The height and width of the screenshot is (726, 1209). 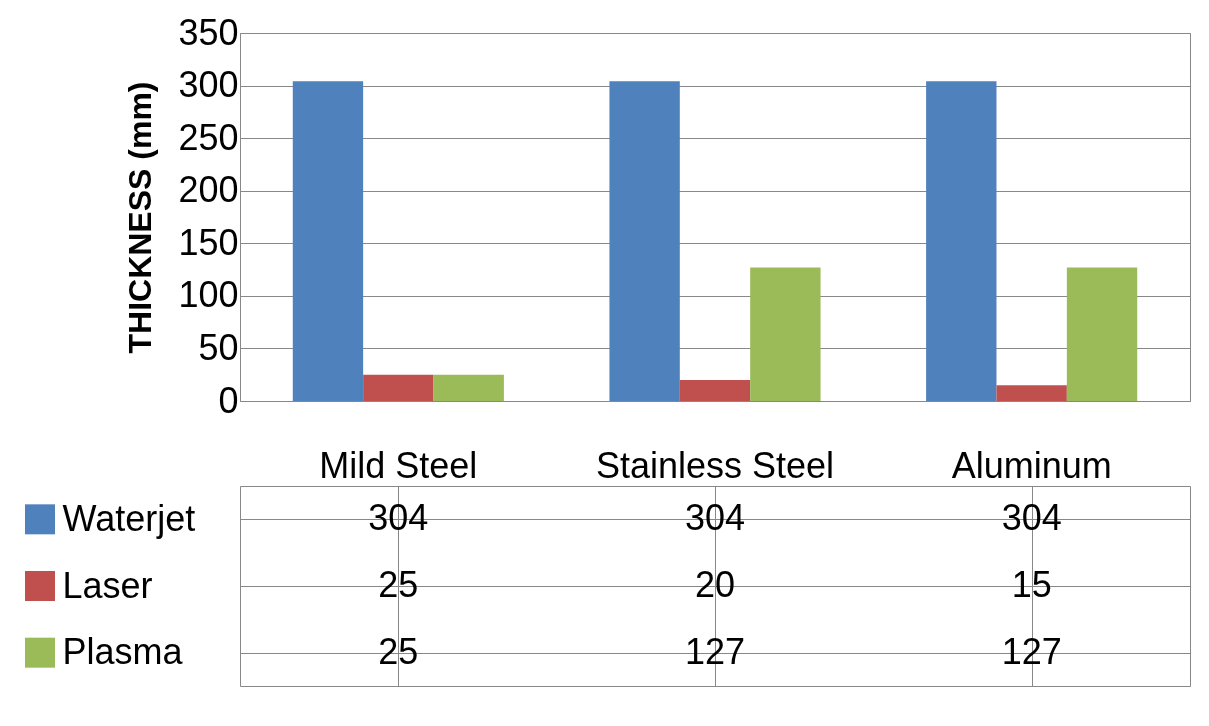 What do you see at coordinates (715, 465) in the screenshot?
I see `x-tick-label: Stainless Steel` at bounding box center [715, 465].